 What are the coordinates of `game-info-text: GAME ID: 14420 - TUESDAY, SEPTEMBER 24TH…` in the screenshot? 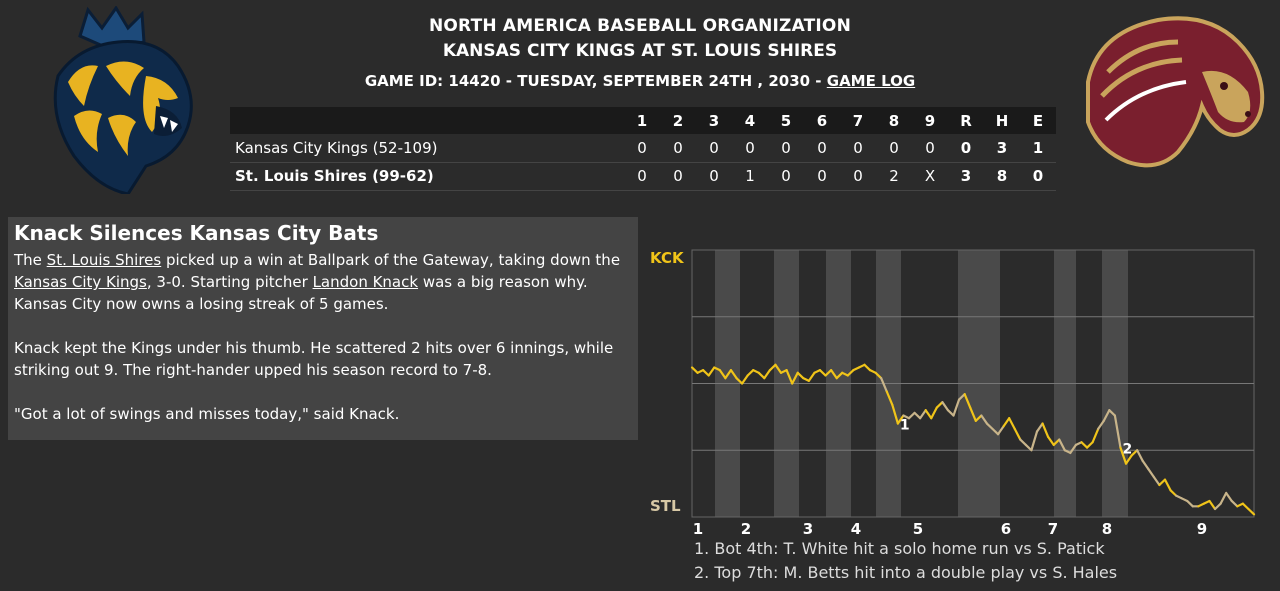 It's located at (593, 81).